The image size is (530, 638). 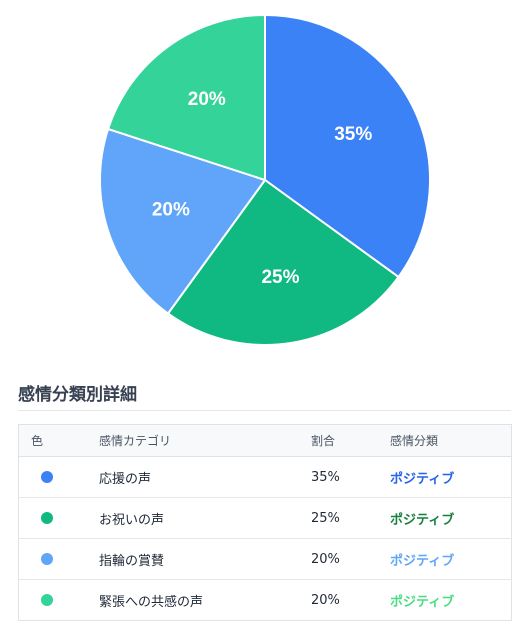 I want to click on category-cell: お祝いの声, so click(x=205, y=518).